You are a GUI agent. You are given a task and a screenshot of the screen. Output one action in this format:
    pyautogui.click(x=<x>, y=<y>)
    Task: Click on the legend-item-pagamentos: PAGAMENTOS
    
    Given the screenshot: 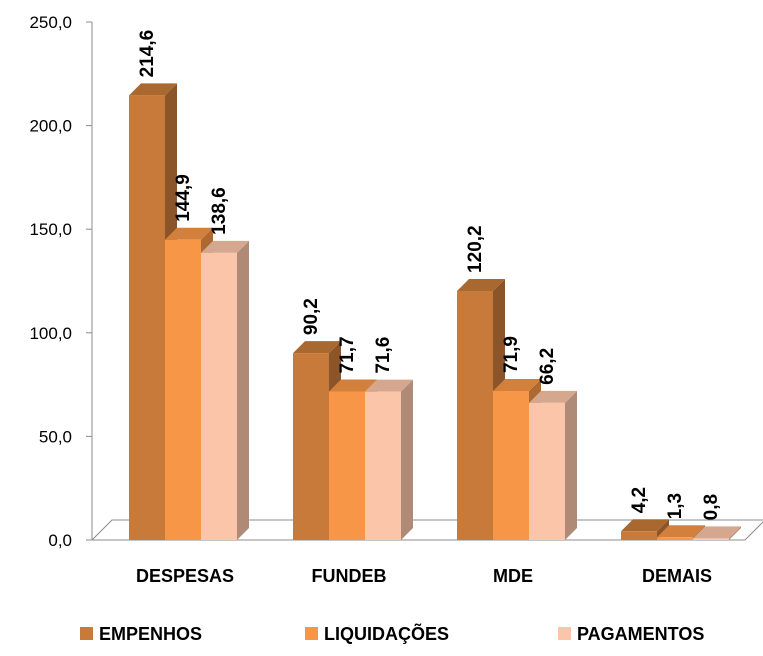 What is the action you would take?
    pyautogui.click(x=631, y=634)
    